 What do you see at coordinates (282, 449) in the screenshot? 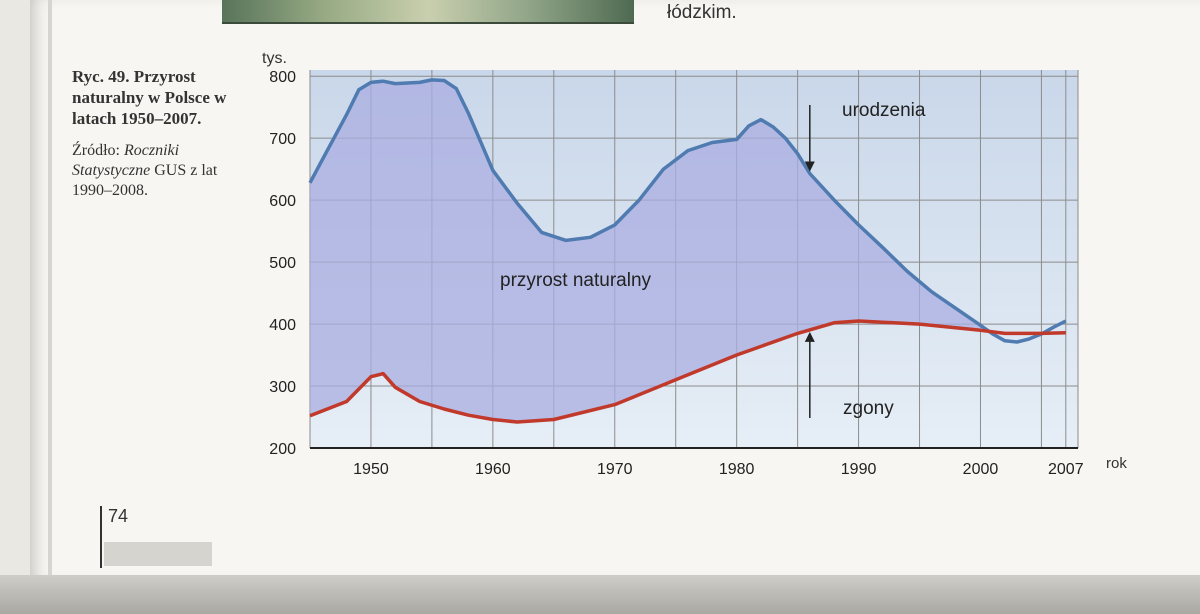
I see `y-tick-label: 200` at bounding box center [282, 449].